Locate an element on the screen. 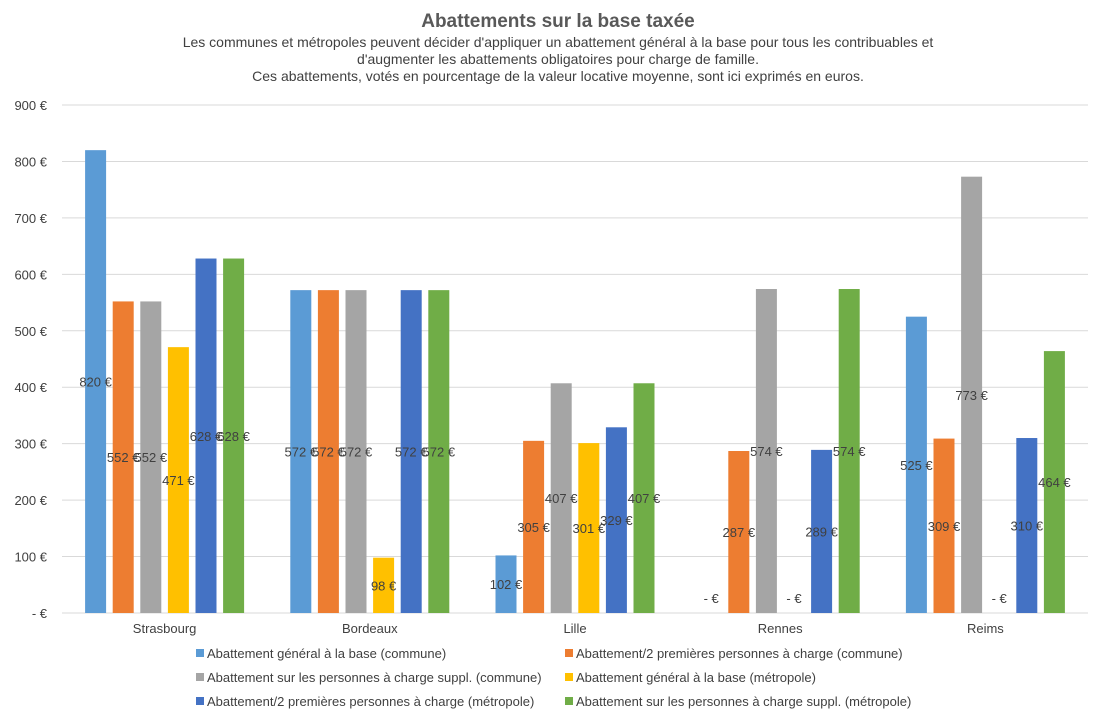 This screenshot has height=726, width=1116. data-label: 287 € is located at coordinates (739, 532).